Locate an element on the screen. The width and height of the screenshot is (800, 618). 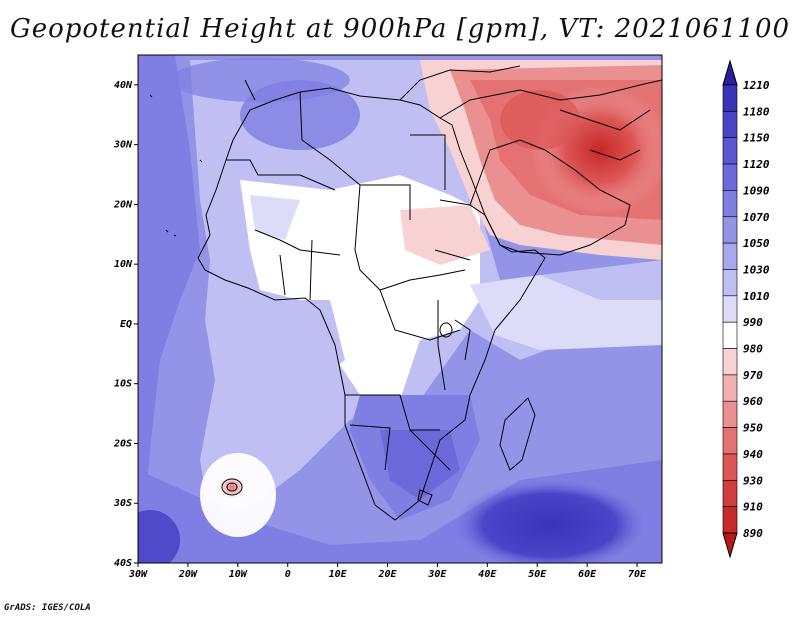
colorbar-label: 1030 is located at coordinates (756, 269).